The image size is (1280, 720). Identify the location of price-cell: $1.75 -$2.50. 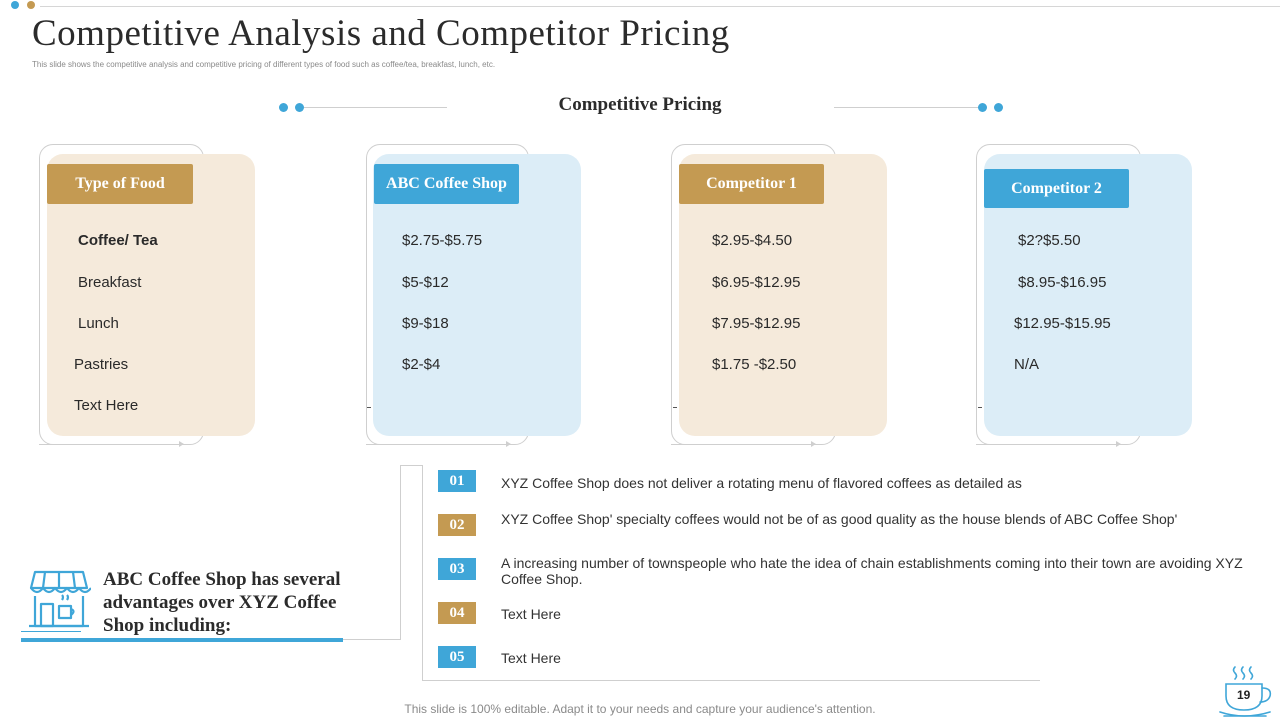
(754, 364).